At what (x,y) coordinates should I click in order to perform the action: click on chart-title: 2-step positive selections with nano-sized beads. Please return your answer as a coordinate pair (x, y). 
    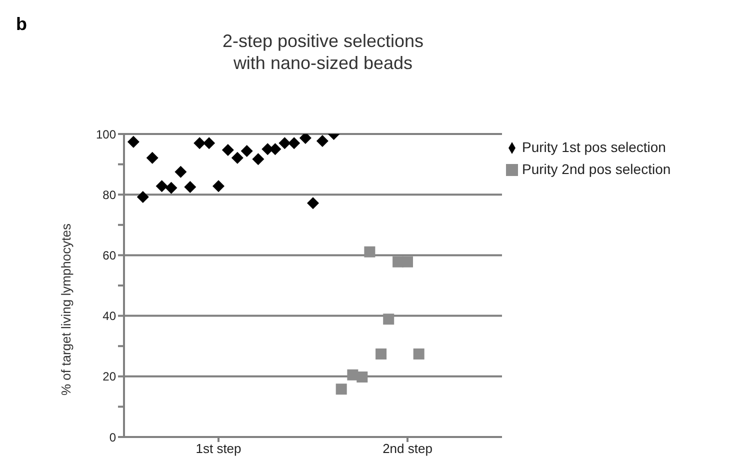
    Looking at the image, I should click on (323, 52).